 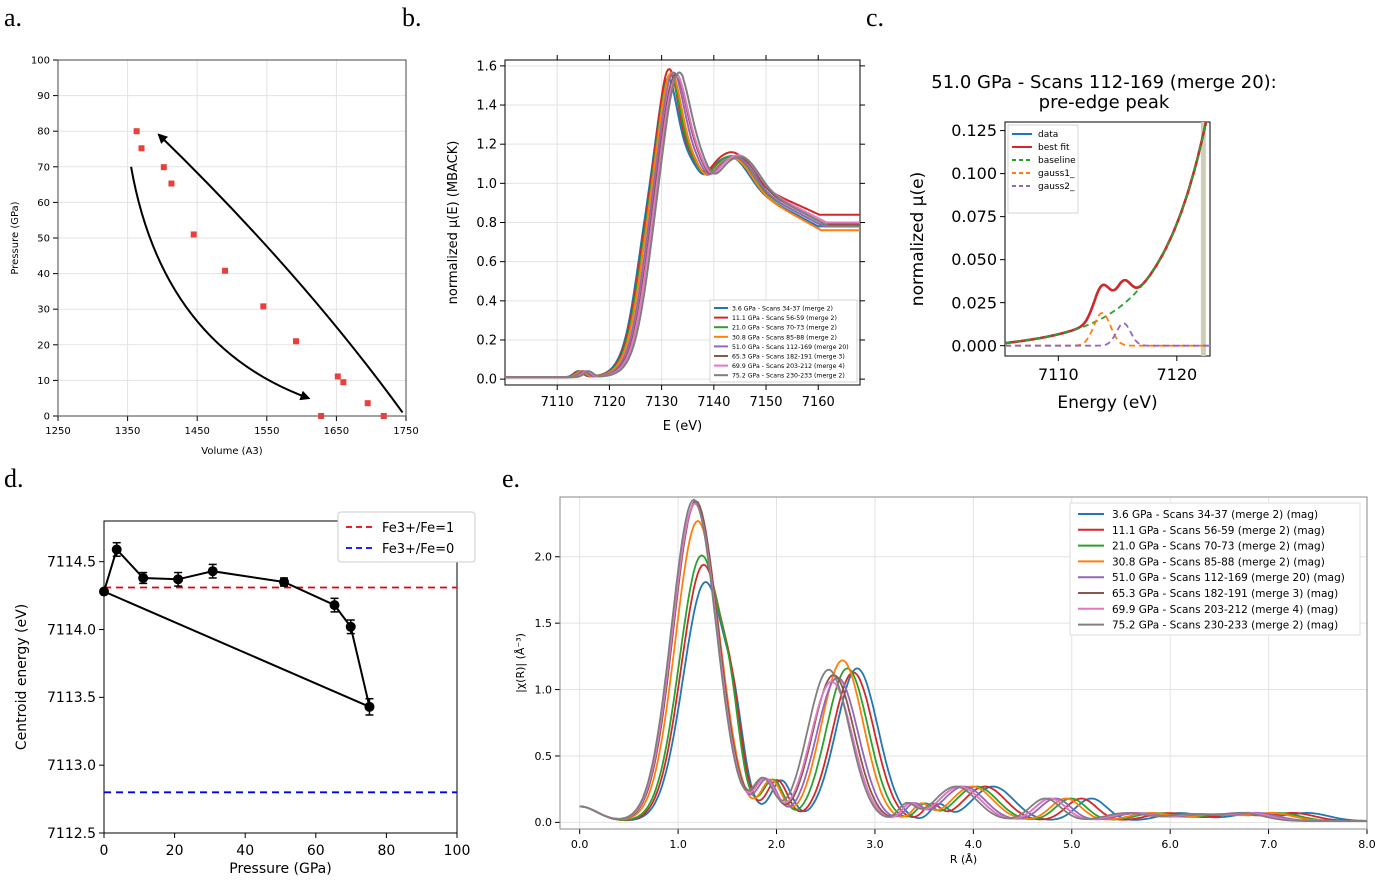 I want to click on legend-label: 69.9 GPa - Scans 203-212 (merge 4) (mag), so click(x=1225, y=610).